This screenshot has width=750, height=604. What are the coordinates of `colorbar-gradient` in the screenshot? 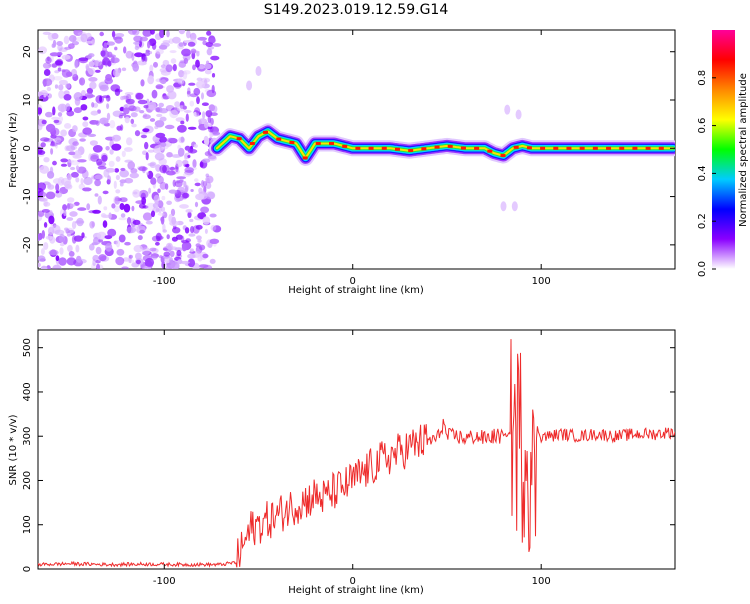 It's located at (723, 149).